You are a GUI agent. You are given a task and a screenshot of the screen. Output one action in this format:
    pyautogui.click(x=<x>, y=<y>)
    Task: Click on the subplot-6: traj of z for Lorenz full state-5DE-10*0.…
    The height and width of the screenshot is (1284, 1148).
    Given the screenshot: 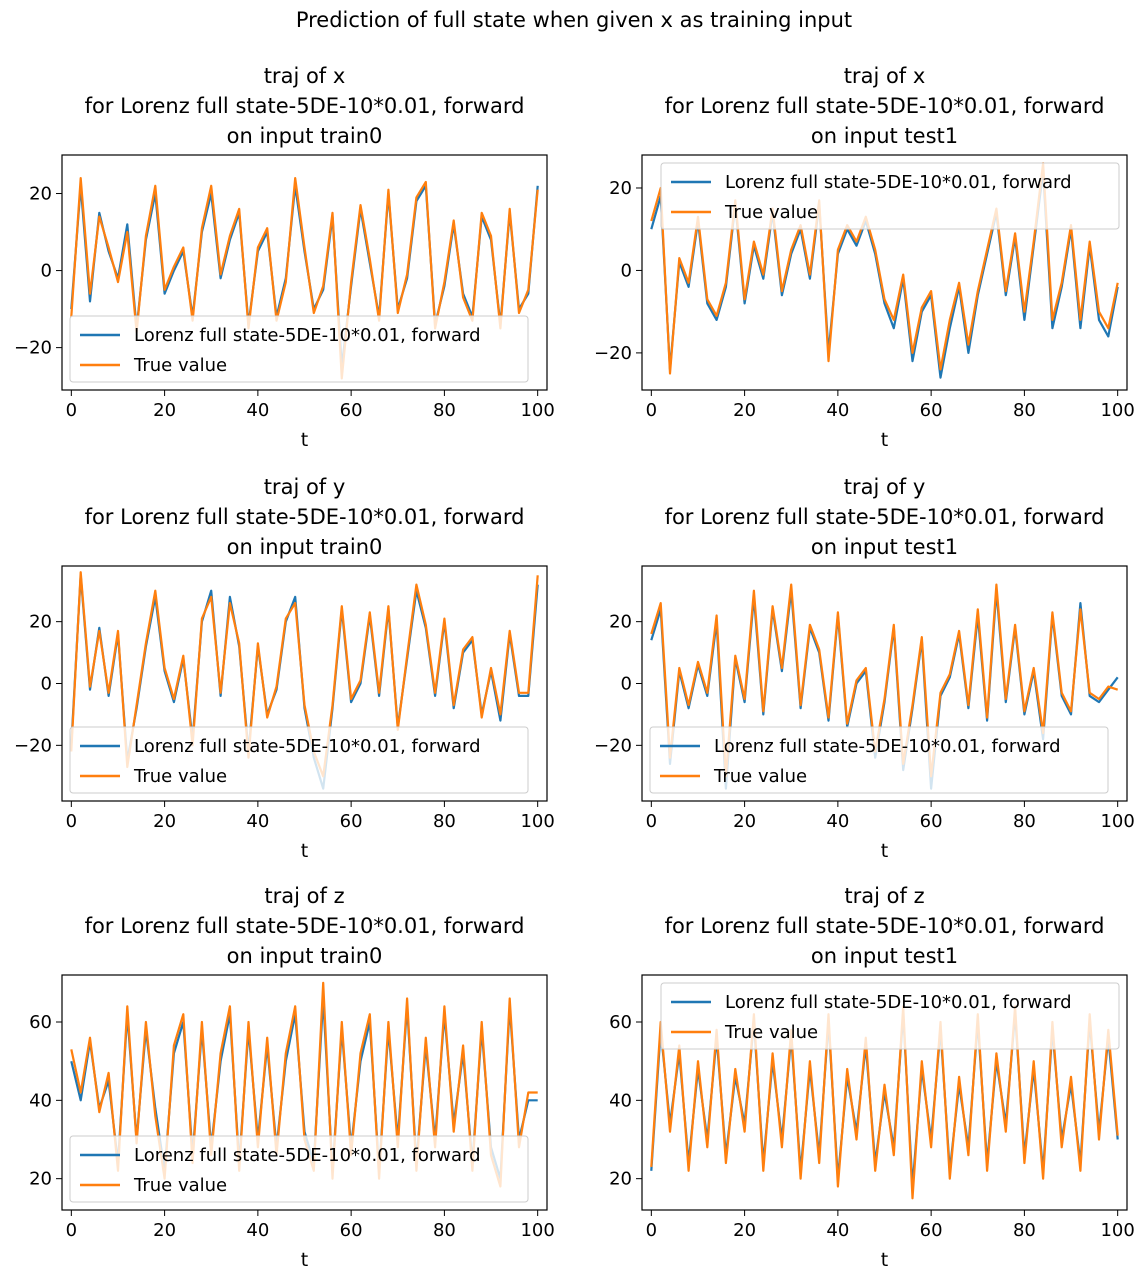 What is the action you would take?
    pyautogui.click(x=872, y=1077)
    